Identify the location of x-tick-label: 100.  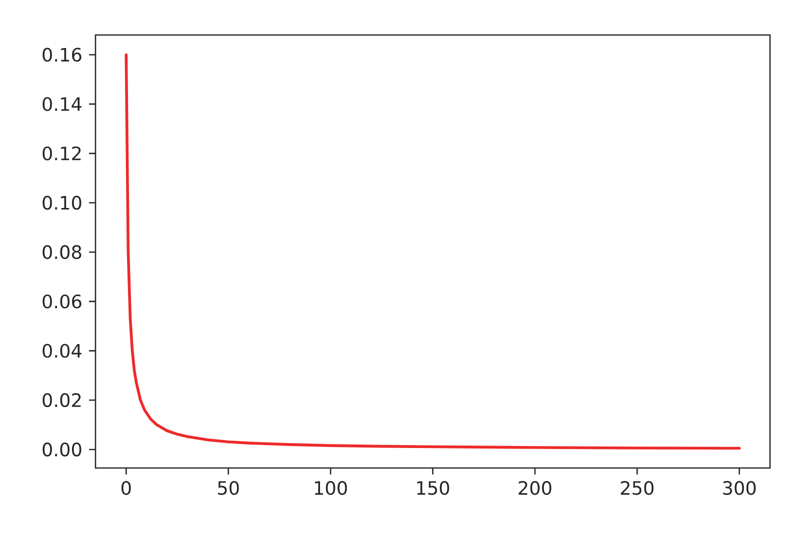
(330, 488).